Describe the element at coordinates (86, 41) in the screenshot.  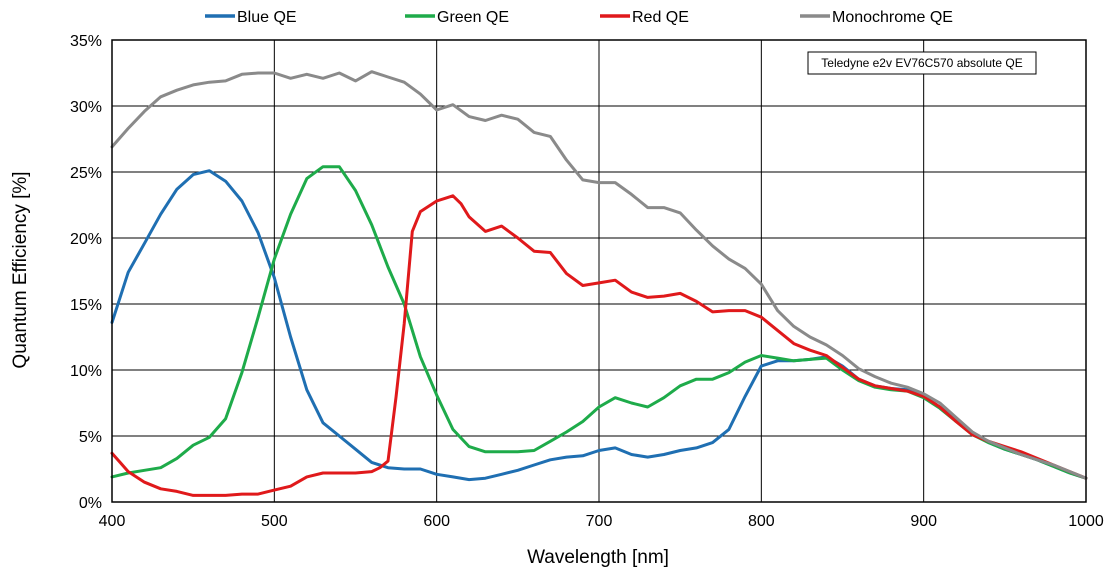
I see `y-tick-label: 35%` at that location.